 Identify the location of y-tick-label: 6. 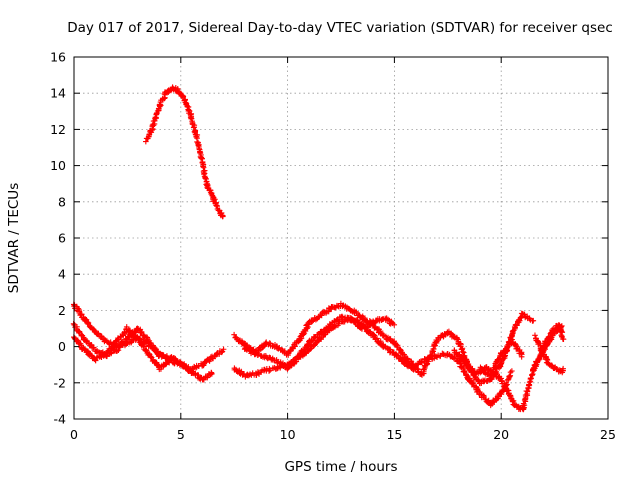
(62, 238).